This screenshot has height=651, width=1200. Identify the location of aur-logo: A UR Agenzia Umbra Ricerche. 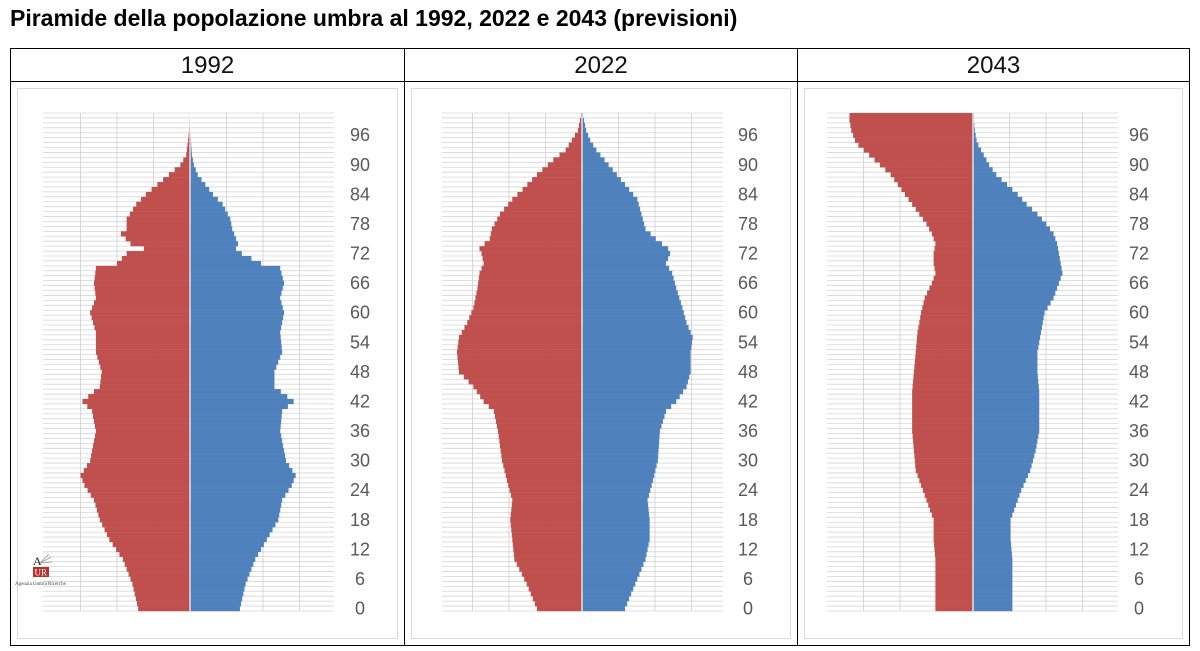
(41, 570).